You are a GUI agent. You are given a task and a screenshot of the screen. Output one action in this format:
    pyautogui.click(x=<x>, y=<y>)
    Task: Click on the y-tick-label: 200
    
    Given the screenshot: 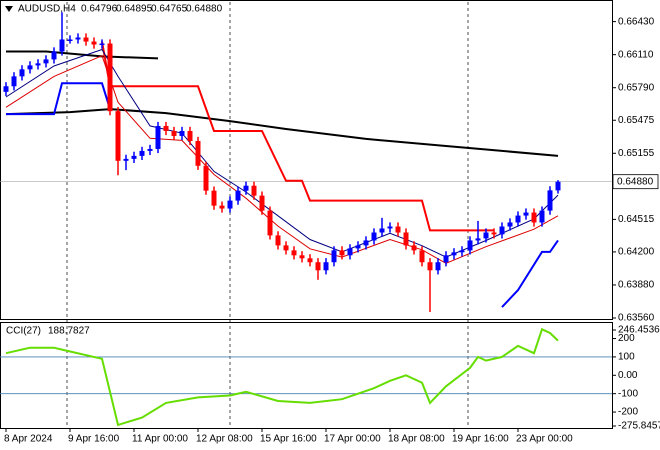 What is the action you would take?
    pyautogui.click(x=626, y=338)
    